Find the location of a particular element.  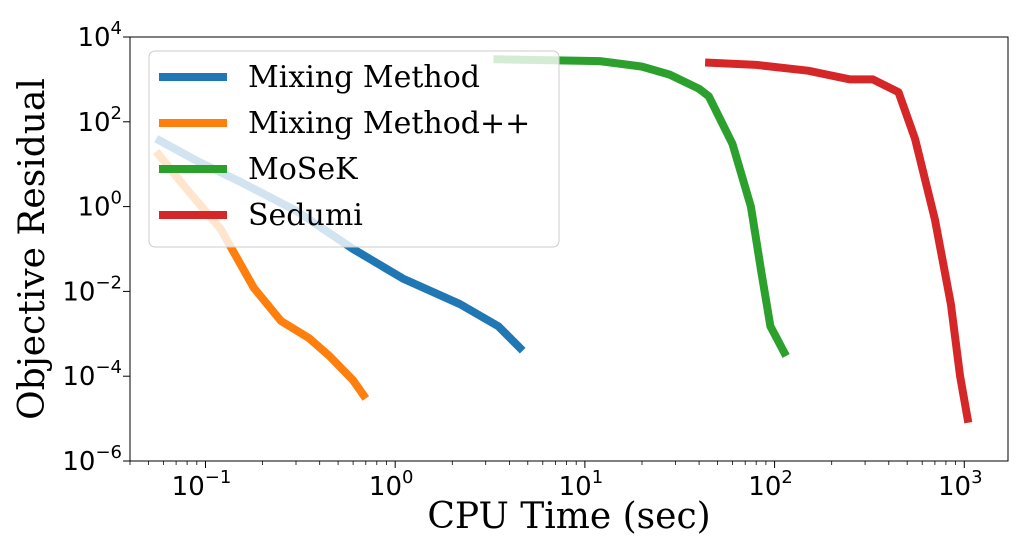

legend-label-3: Sedumi is located at coordinates (305, 215).